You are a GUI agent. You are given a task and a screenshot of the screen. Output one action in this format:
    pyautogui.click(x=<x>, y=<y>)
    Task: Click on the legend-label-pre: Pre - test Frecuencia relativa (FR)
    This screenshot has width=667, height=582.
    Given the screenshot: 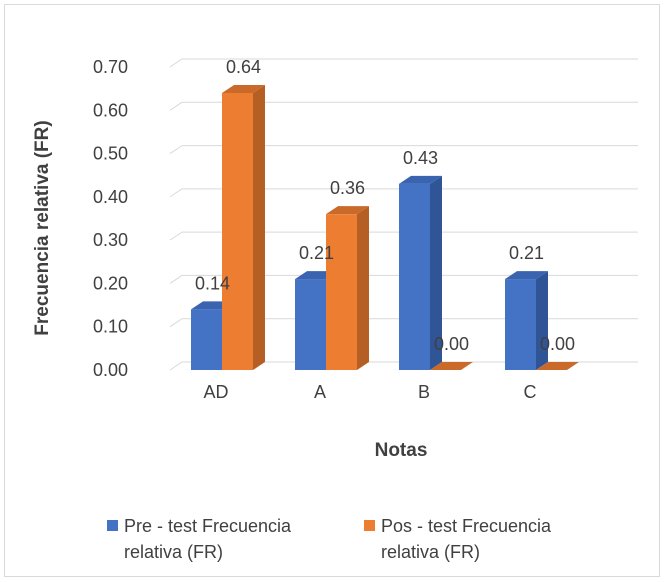 What is the action you would take?
    pyautogui.click(x=208, y=539)
    